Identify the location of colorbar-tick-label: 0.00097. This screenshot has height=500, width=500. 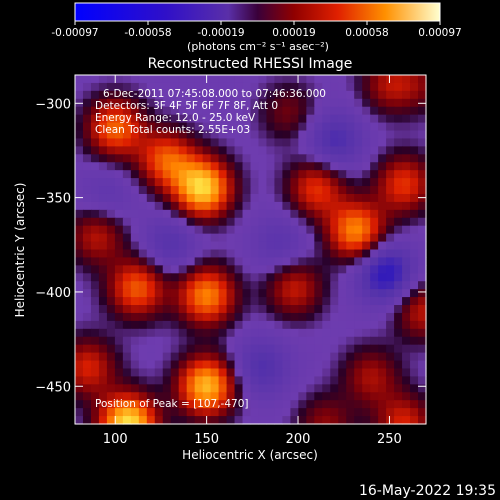
(439, 33).